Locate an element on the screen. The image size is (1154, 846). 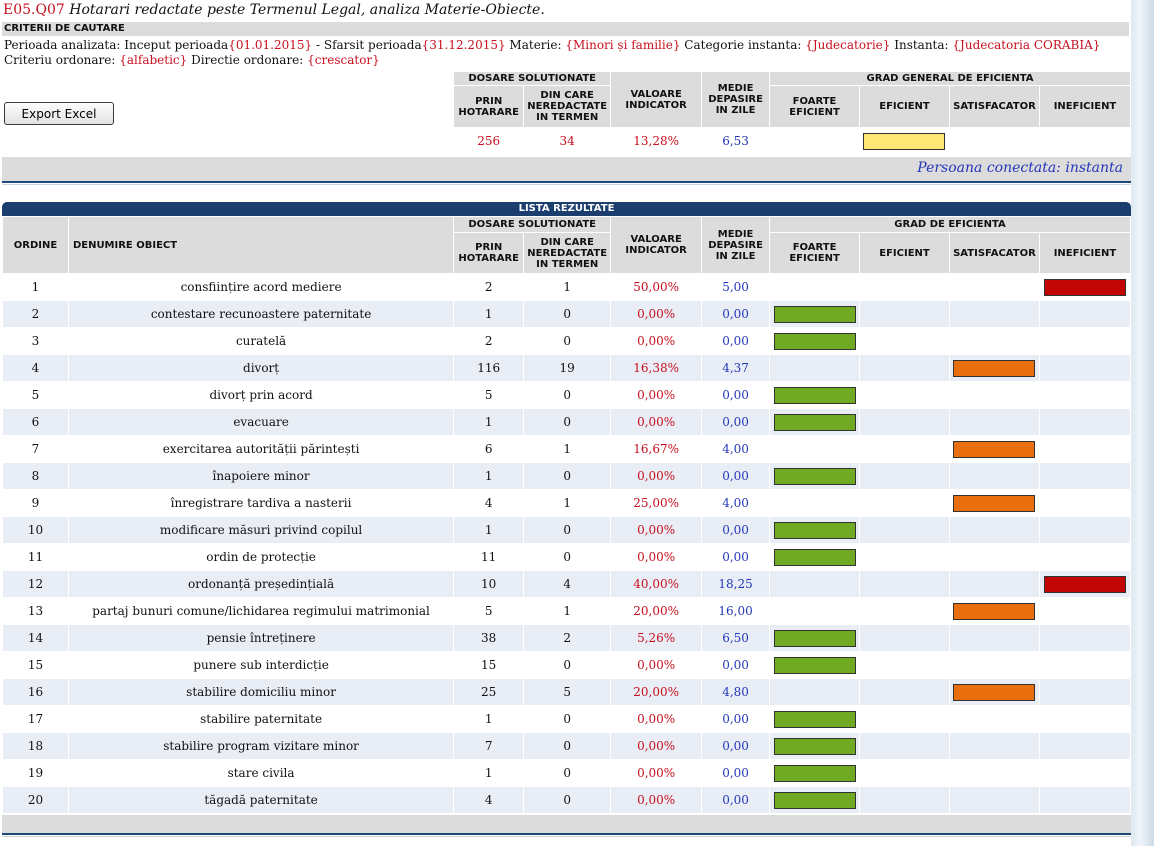
export-excel-button: Export Excel is located at coordinates (59, 113).